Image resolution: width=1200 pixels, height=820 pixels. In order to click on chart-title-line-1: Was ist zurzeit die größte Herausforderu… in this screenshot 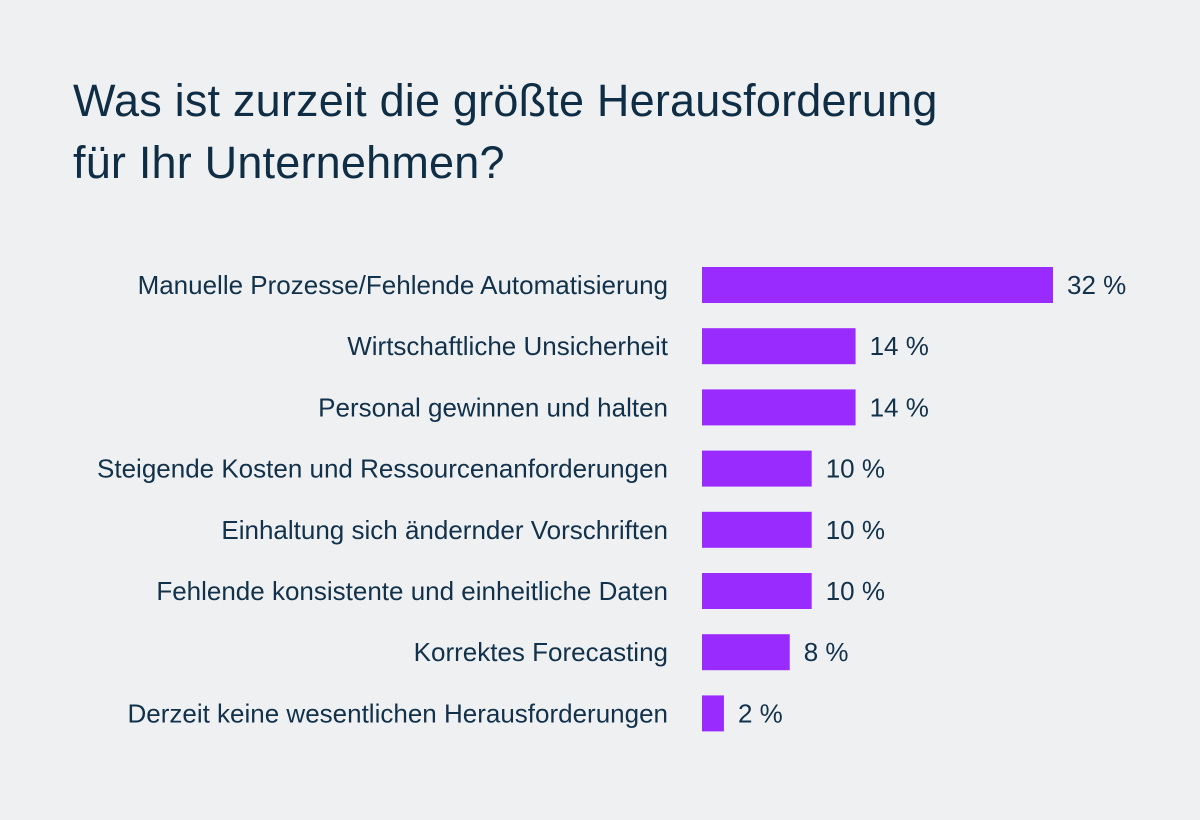, I will do `click(505, 100)`.